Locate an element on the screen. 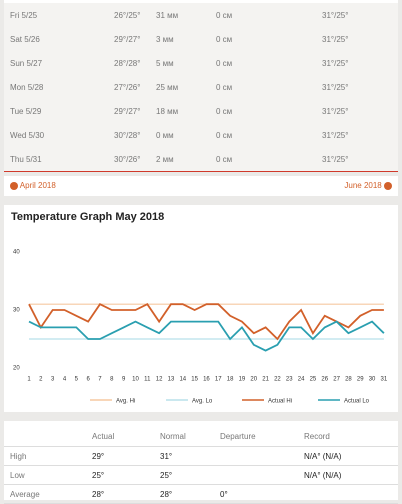  x-tick-label: 25 is located at coordinates (313, 380).